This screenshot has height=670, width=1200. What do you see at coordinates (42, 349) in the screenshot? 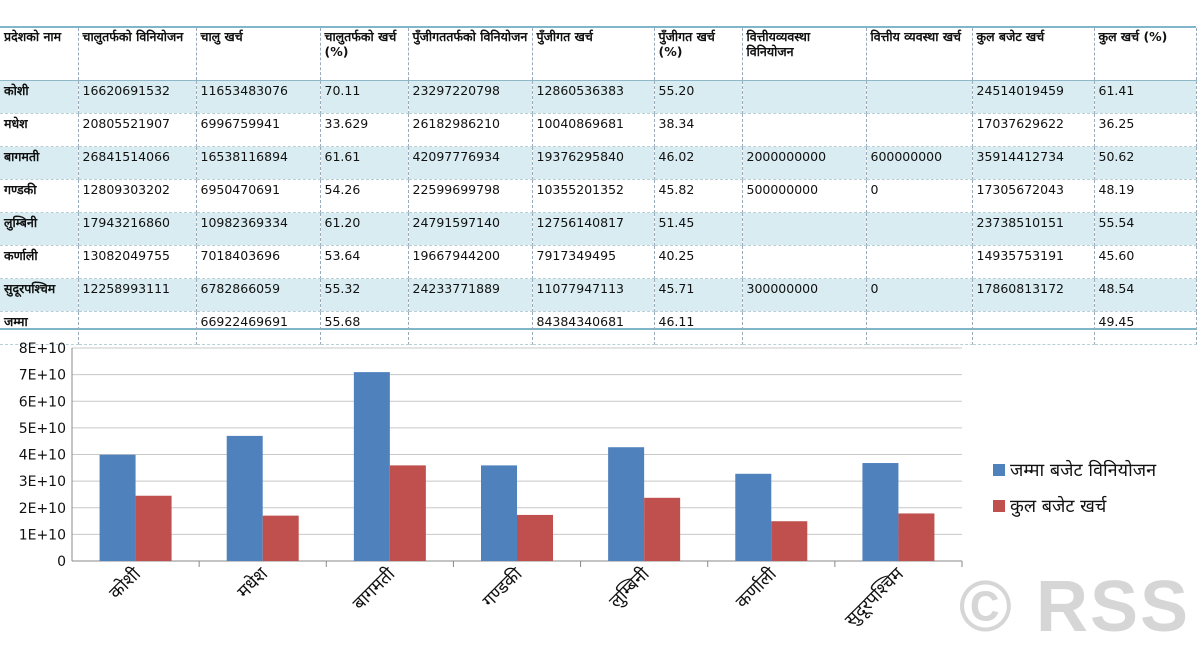
I see `y-tick-label: 8E+10` at bounding box center [42, 349].